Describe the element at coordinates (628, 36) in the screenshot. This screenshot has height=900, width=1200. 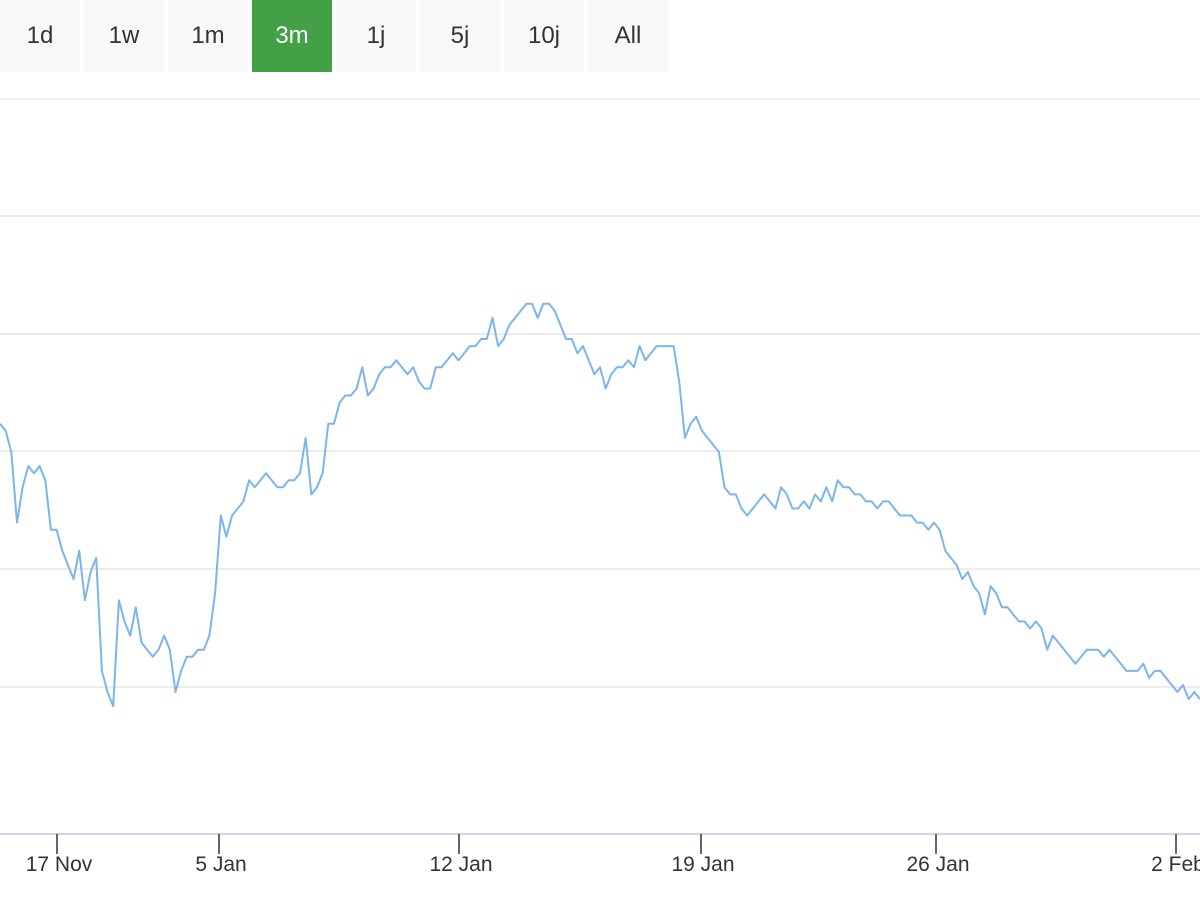
I see `range-button-all: All` at that location.